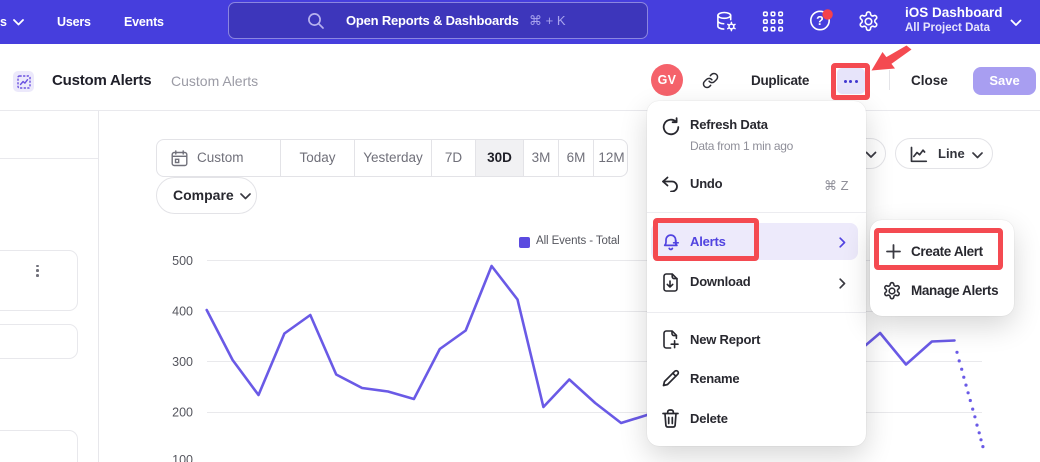 The image size is (1040, 462). I want to click on svg-text: 200, so click(182, 413).